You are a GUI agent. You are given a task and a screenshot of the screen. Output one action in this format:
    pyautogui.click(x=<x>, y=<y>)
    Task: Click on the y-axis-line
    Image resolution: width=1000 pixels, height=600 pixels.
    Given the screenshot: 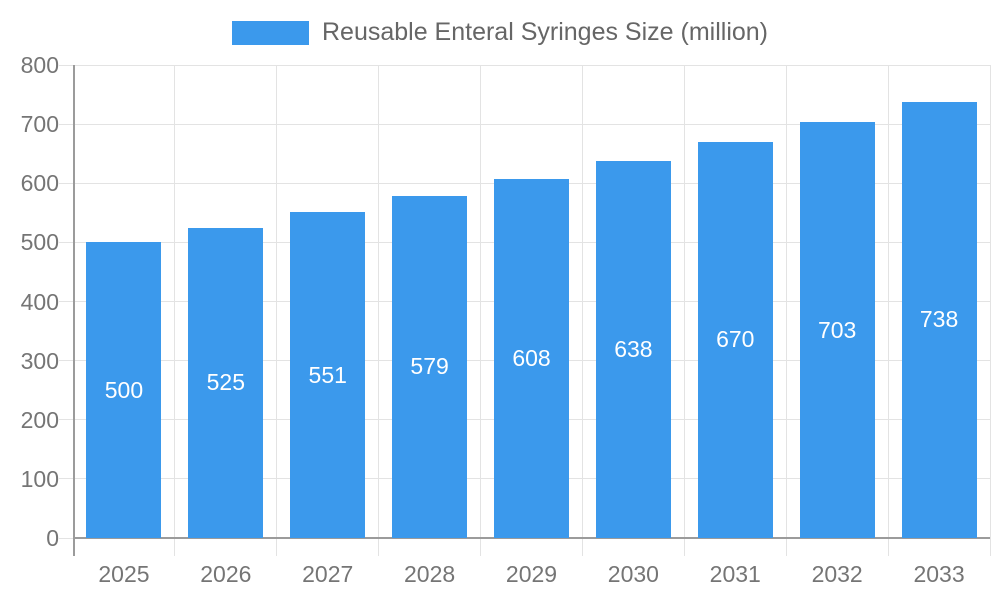 What is the action you would take?
    pyautogui.click(x=74, y=310)
    